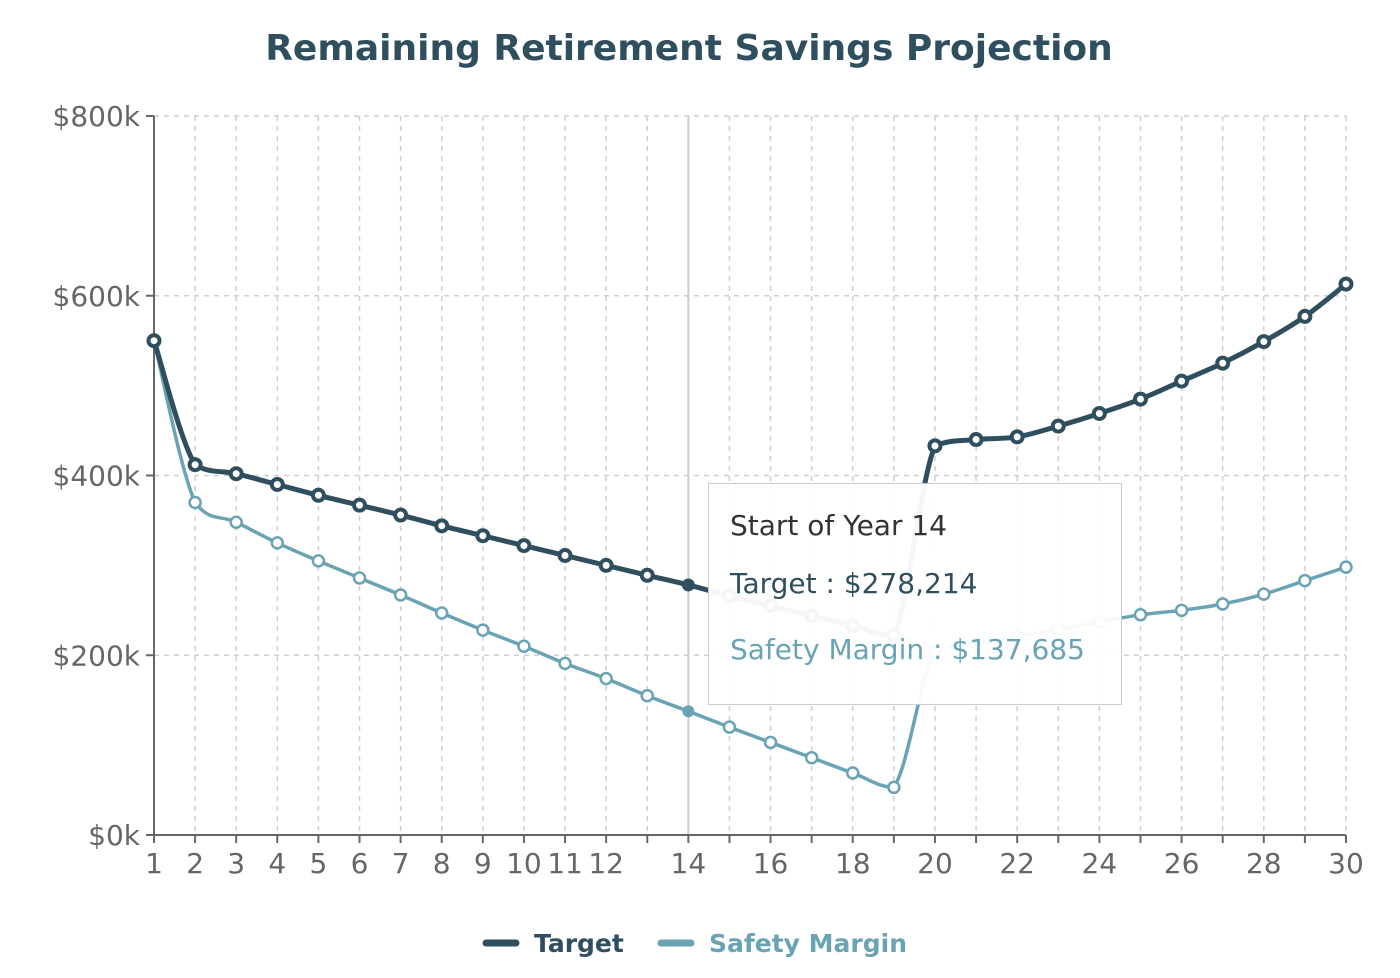  Describe the element at coordinates (854, 583) in the screenshot. I see `tooltip-target-value: Target : $278,214` at that location.